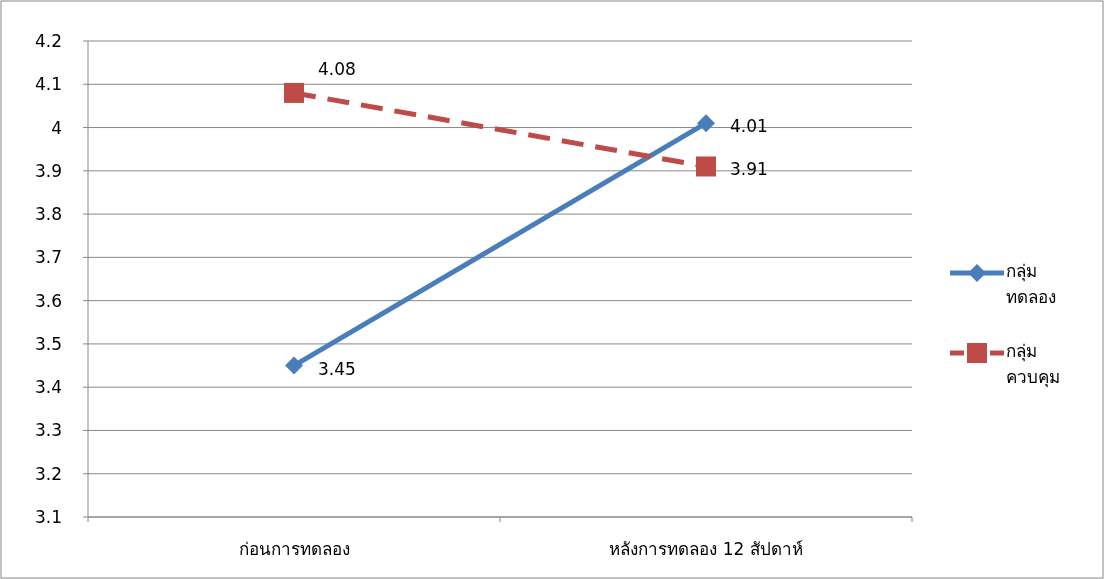 This screenshot has width=1104, height=579. Describe the element at coordinates (48, 343) in the screenshot. I see `ytick: 3.5` at that location.